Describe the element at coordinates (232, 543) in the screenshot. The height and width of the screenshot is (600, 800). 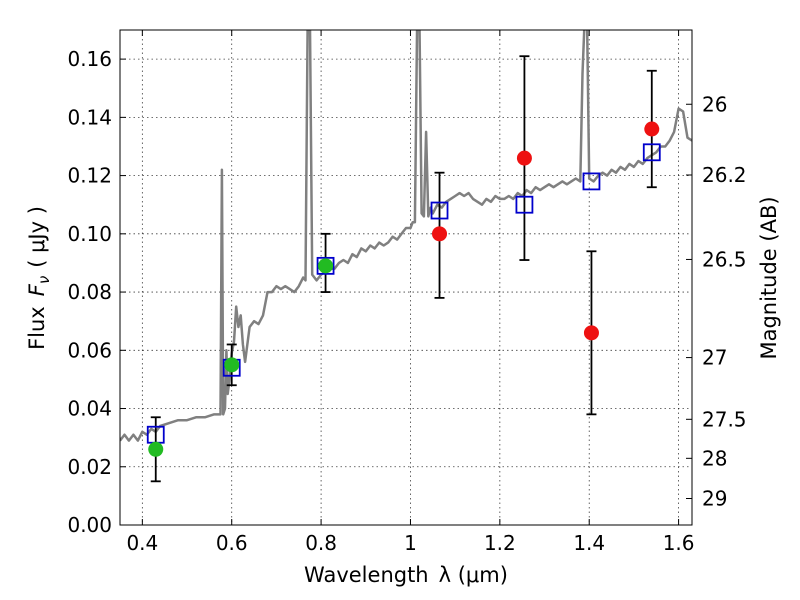
I see `x-tick-label: 0.6` at that location.